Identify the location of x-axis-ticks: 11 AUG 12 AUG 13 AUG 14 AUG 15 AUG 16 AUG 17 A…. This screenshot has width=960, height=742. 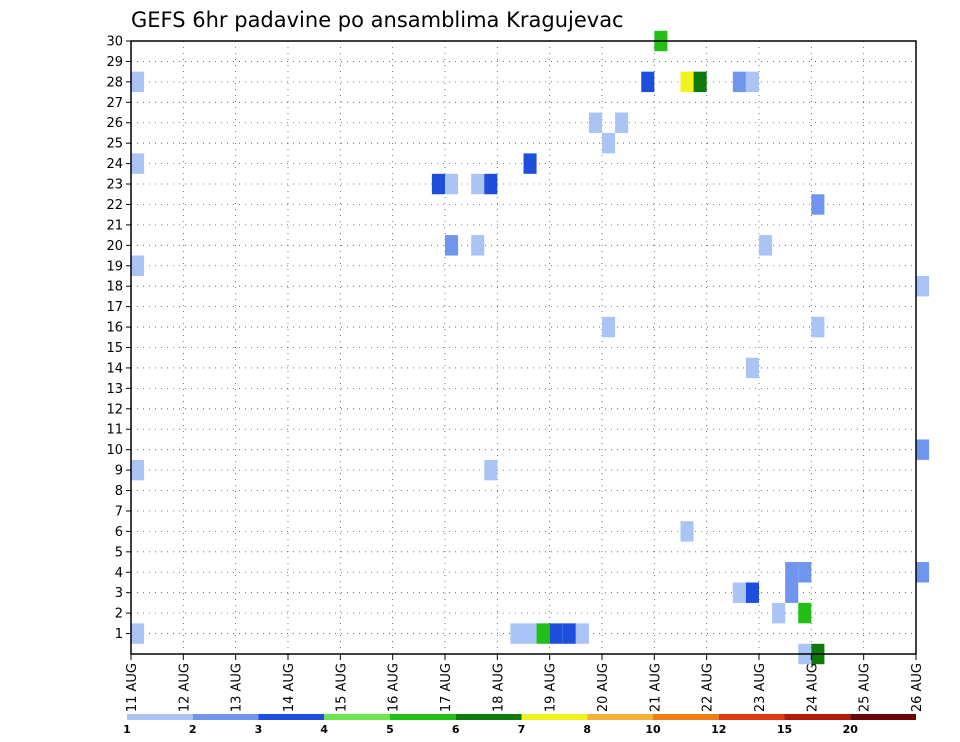
(525, 683).